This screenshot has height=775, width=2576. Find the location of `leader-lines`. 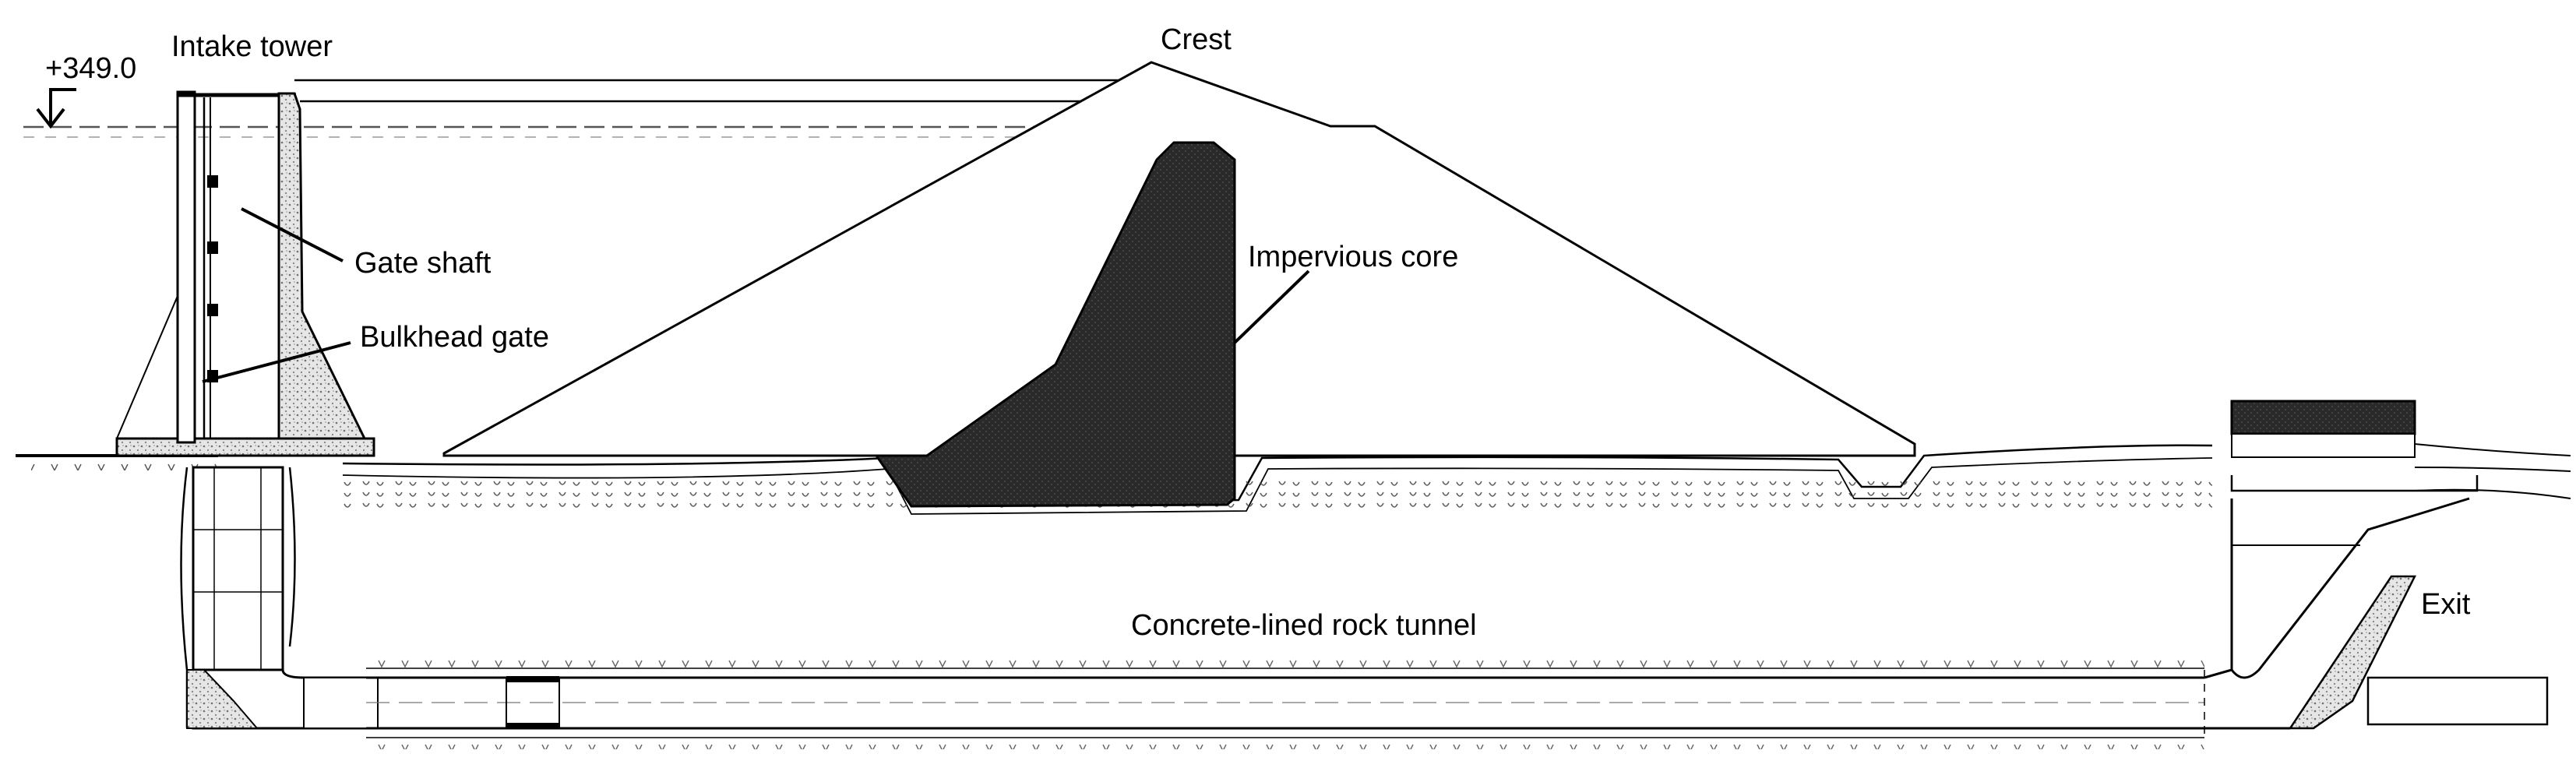

leader-lines is located at coordinates (756, 295).